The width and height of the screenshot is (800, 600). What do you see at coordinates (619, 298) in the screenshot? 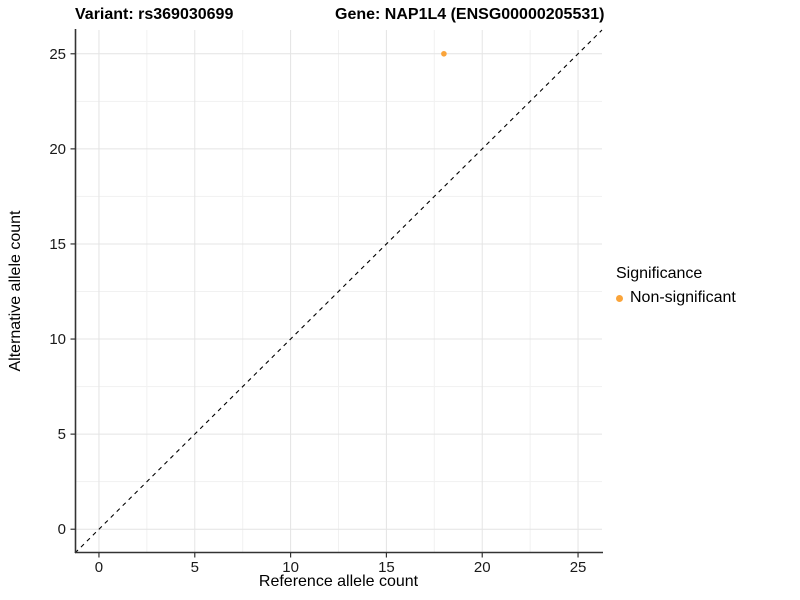
I see `legend-point-icon` at bounding box center [619, 298].